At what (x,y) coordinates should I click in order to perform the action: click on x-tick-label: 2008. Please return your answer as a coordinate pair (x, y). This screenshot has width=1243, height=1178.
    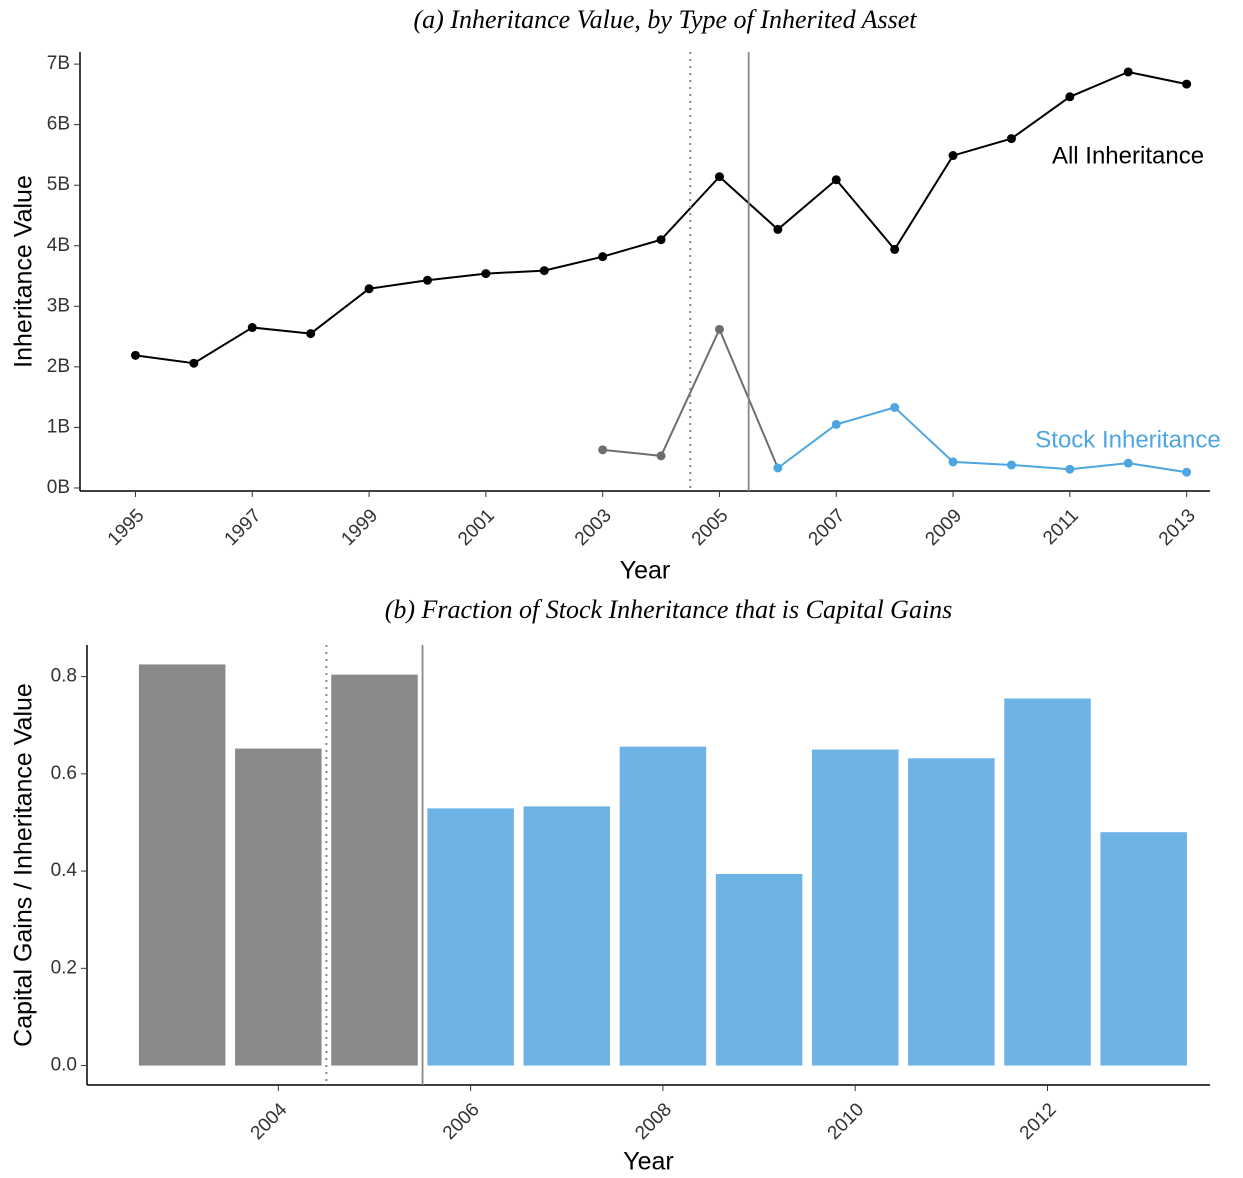
    Looking at the image, I should click on (653, 1121).